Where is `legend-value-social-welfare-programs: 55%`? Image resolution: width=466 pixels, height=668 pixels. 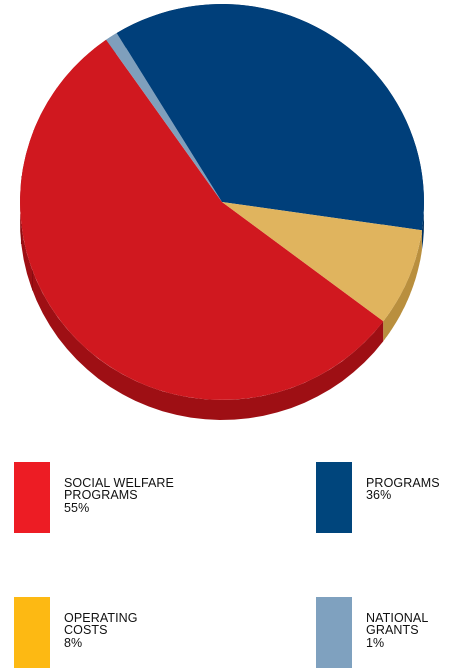
legend-value-social-welfare-programs: 55% is located at coordinates (77, 507).